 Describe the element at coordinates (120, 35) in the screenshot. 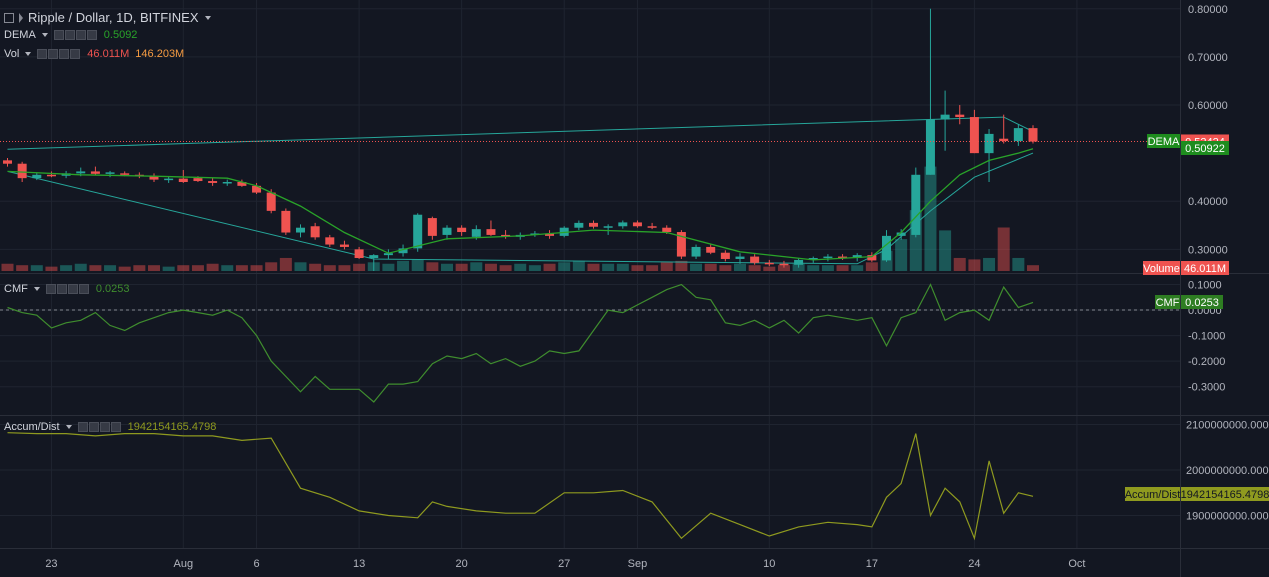

I see `dema-legend-value: 0.5092` at that location.